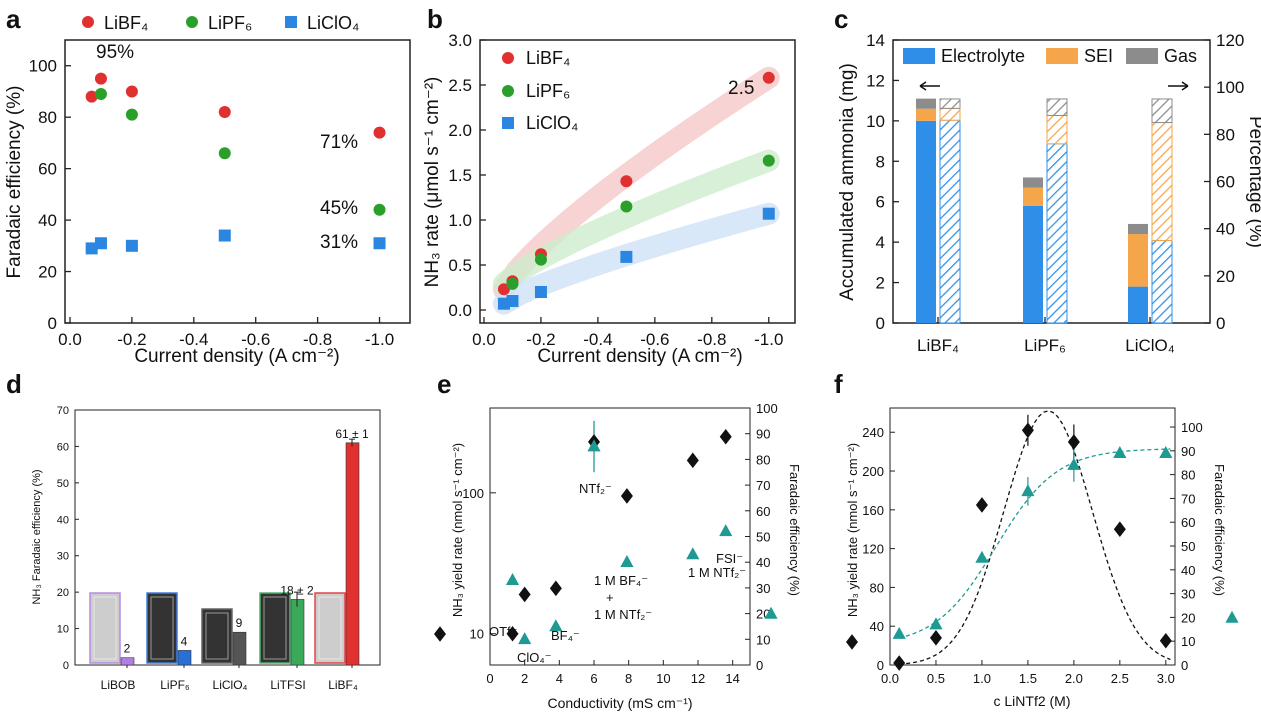  I want to click on x-tick-label: -1.0, so click(379, 339).